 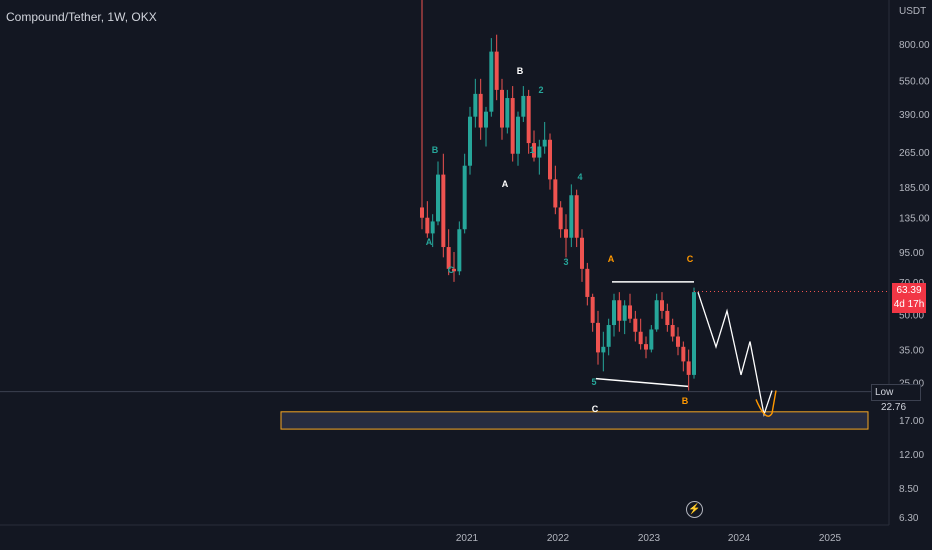 I want to click on symbol-title: Compound/Tether, 1W, OKX, so click(x=81, y=17).